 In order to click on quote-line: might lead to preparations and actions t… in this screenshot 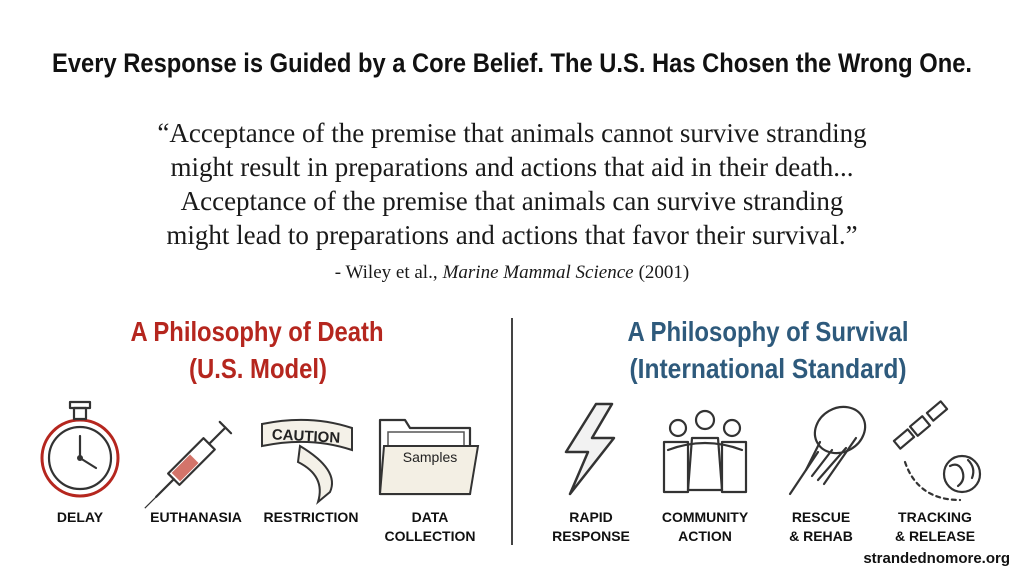, I will do `click(511, 235)`.